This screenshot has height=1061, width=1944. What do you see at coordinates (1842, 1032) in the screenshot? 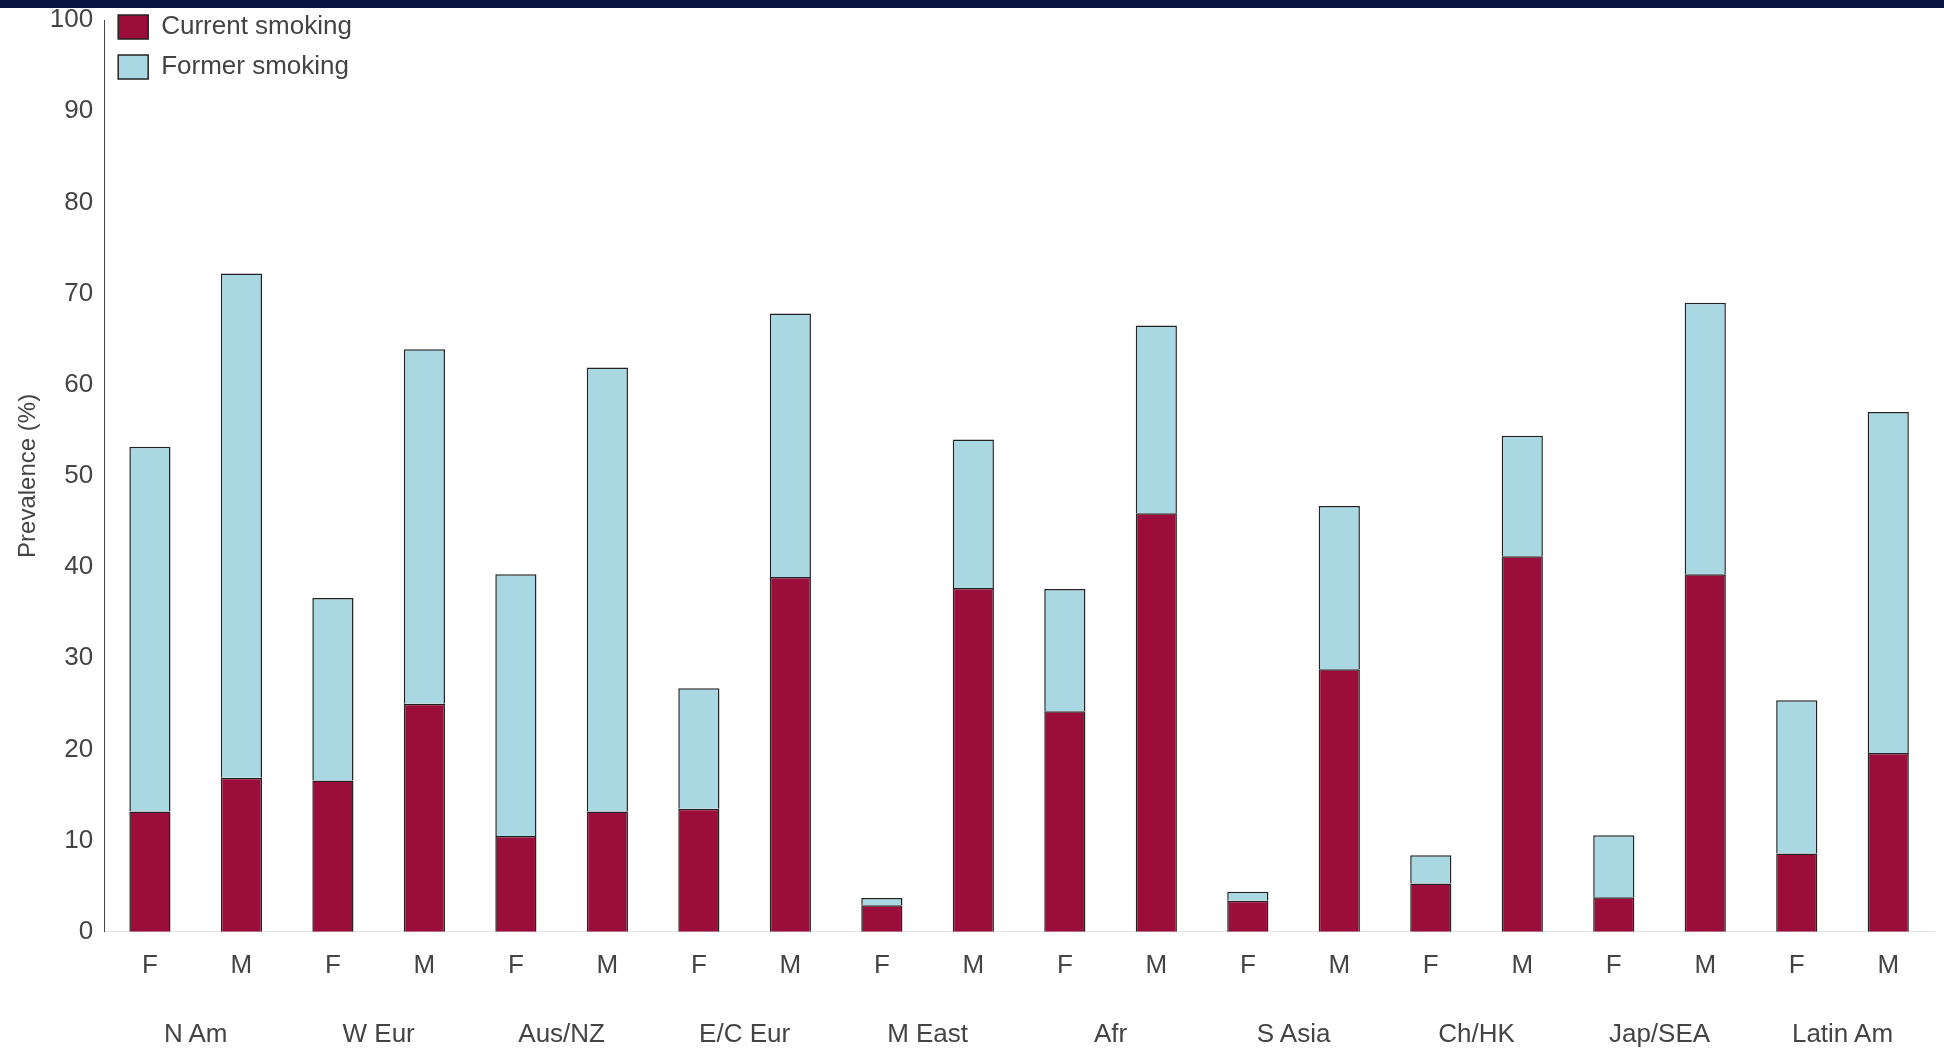
I see `text: Latin Am` at bounding box center [1842, 1032].